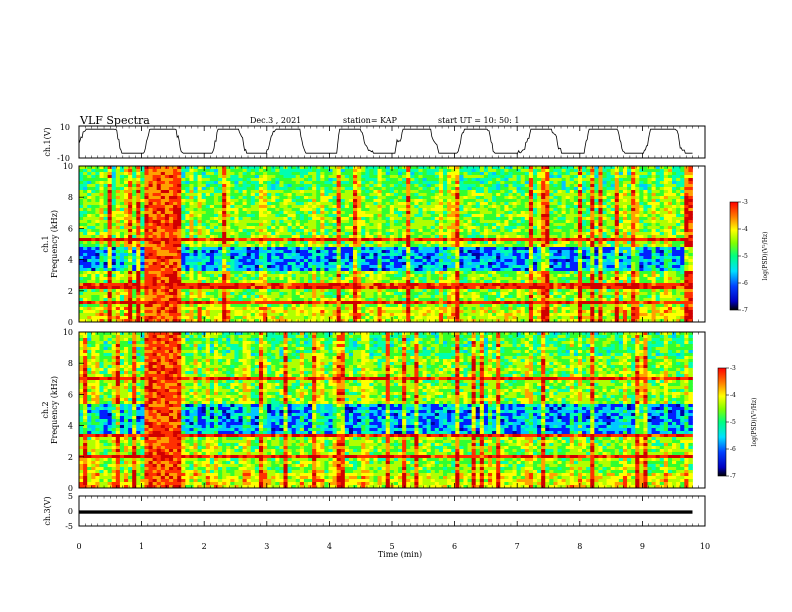 The width and height of the screenshot is (792, 612). Describe the element at coordinates (45, 243) in the screenshot. I see `ch1-spectrogram-ylabel-channel: ch.1` at that location.